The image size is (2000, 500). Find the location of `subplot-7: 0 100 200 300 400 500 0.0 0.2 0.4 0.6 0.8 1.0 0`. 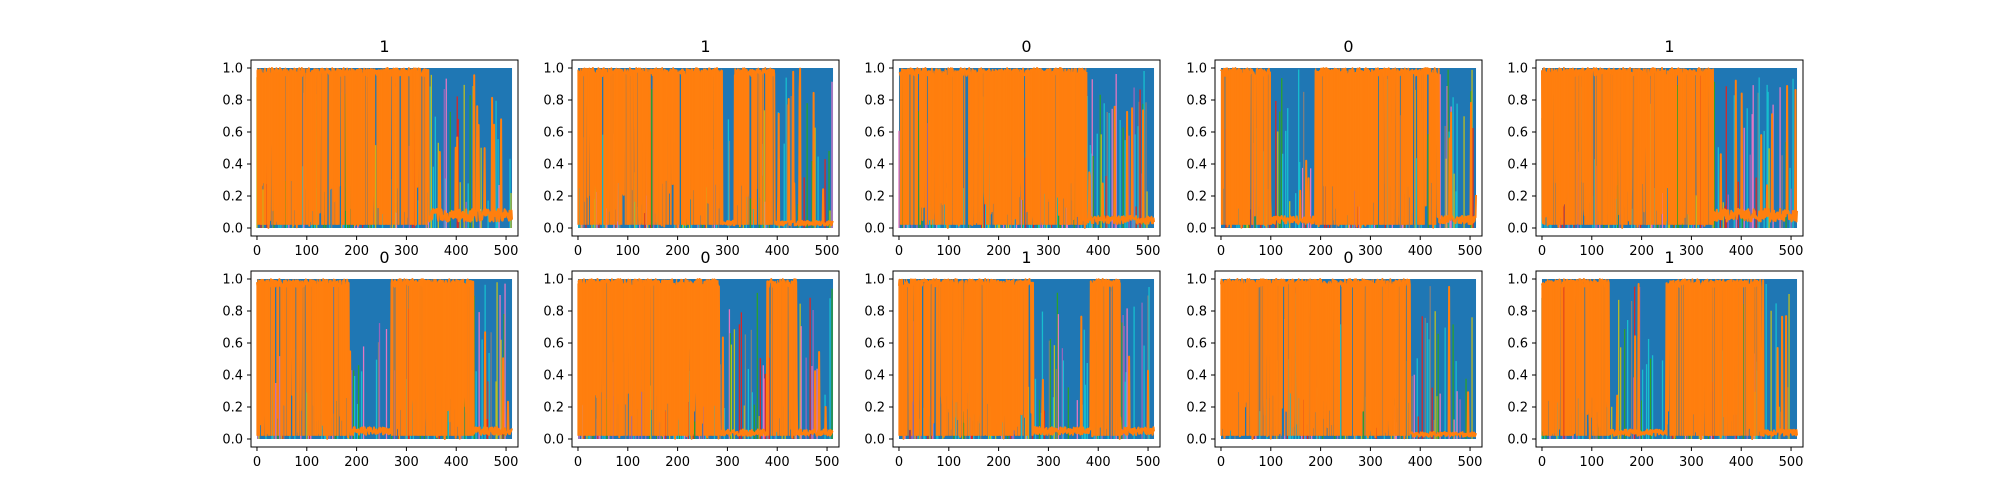

subplot-7: 0 100 200 300 400 500 0.0 0.2 0.4 0.6 0.8 1.0 0 is located at coordinates (691, 359).